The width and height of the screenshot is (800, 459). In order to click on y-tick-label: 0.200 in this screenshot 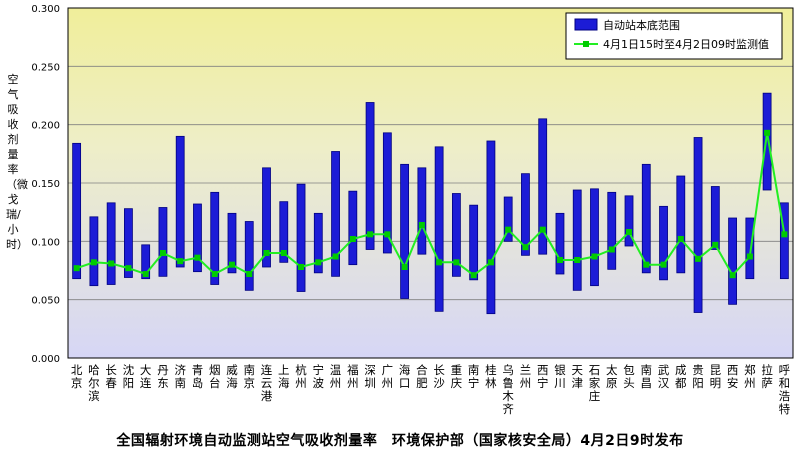, I will do `click(45, 126)`.